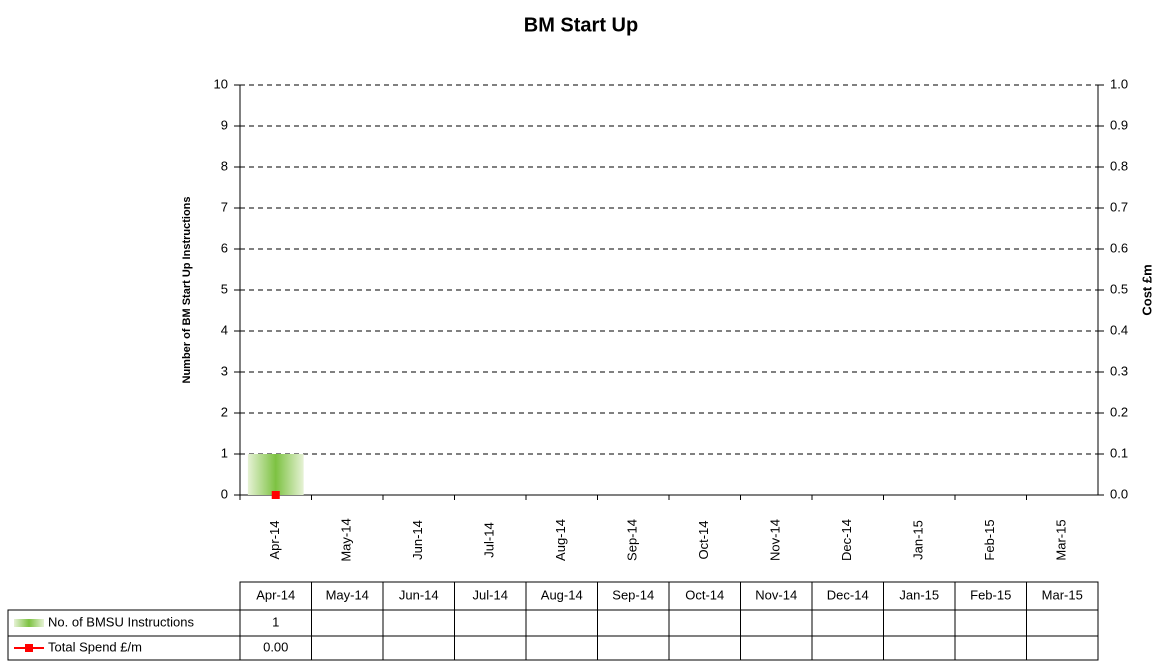 Image resolution: width=1164 pixels, height=663 pixels. I want to click on y2-tick-label: 0.7, so click(1119, 206).